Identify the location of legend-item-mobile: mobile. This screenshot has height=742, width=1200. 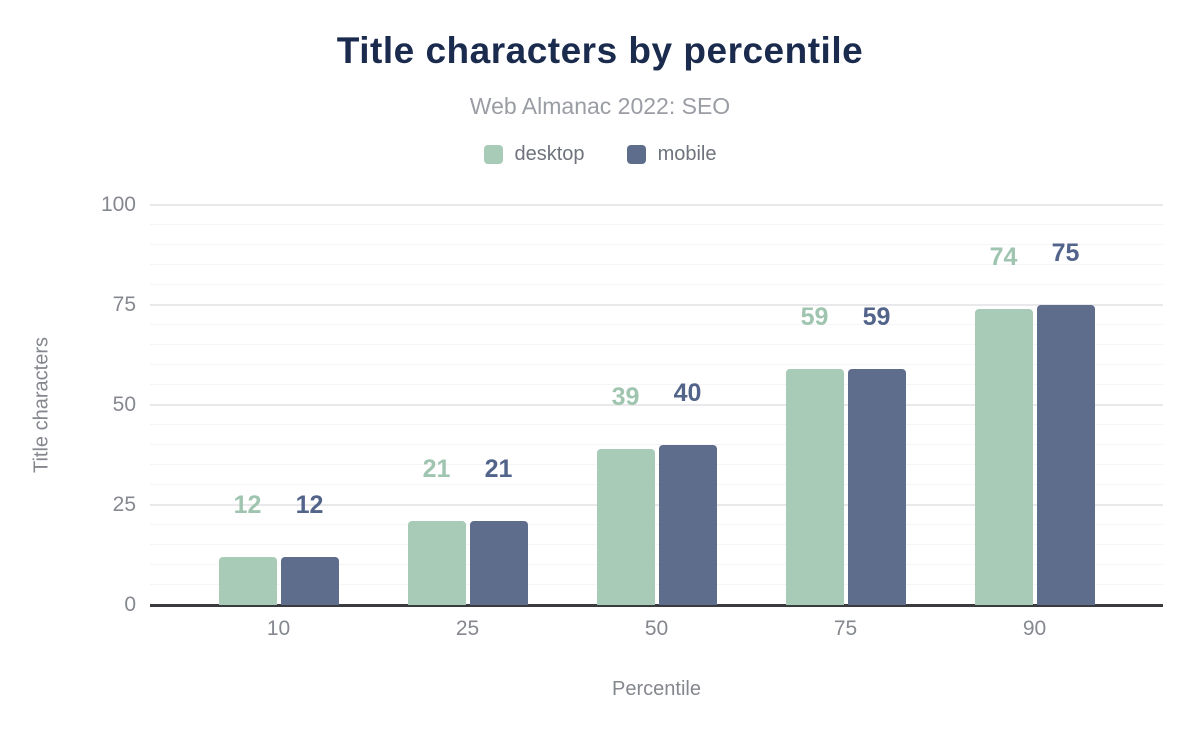
(671, 154).